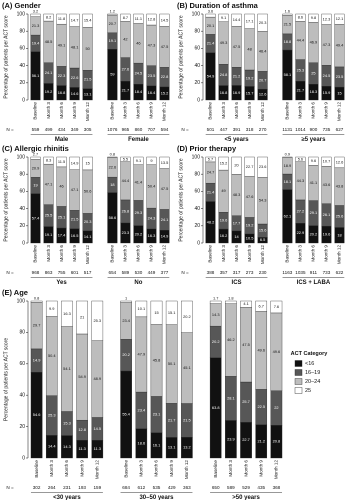 This screenshot has width=349, height=500. Describe the element at coordinates (300, 233) in the screenshot. I see `segment-group: <1622.9` at that location.